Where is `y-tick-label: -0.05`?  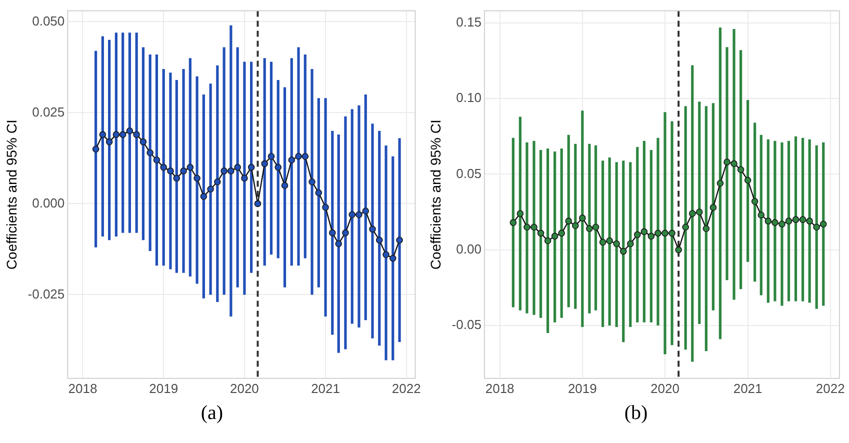 y-tick-label: -0.05 is located at coordinates (467, 324).